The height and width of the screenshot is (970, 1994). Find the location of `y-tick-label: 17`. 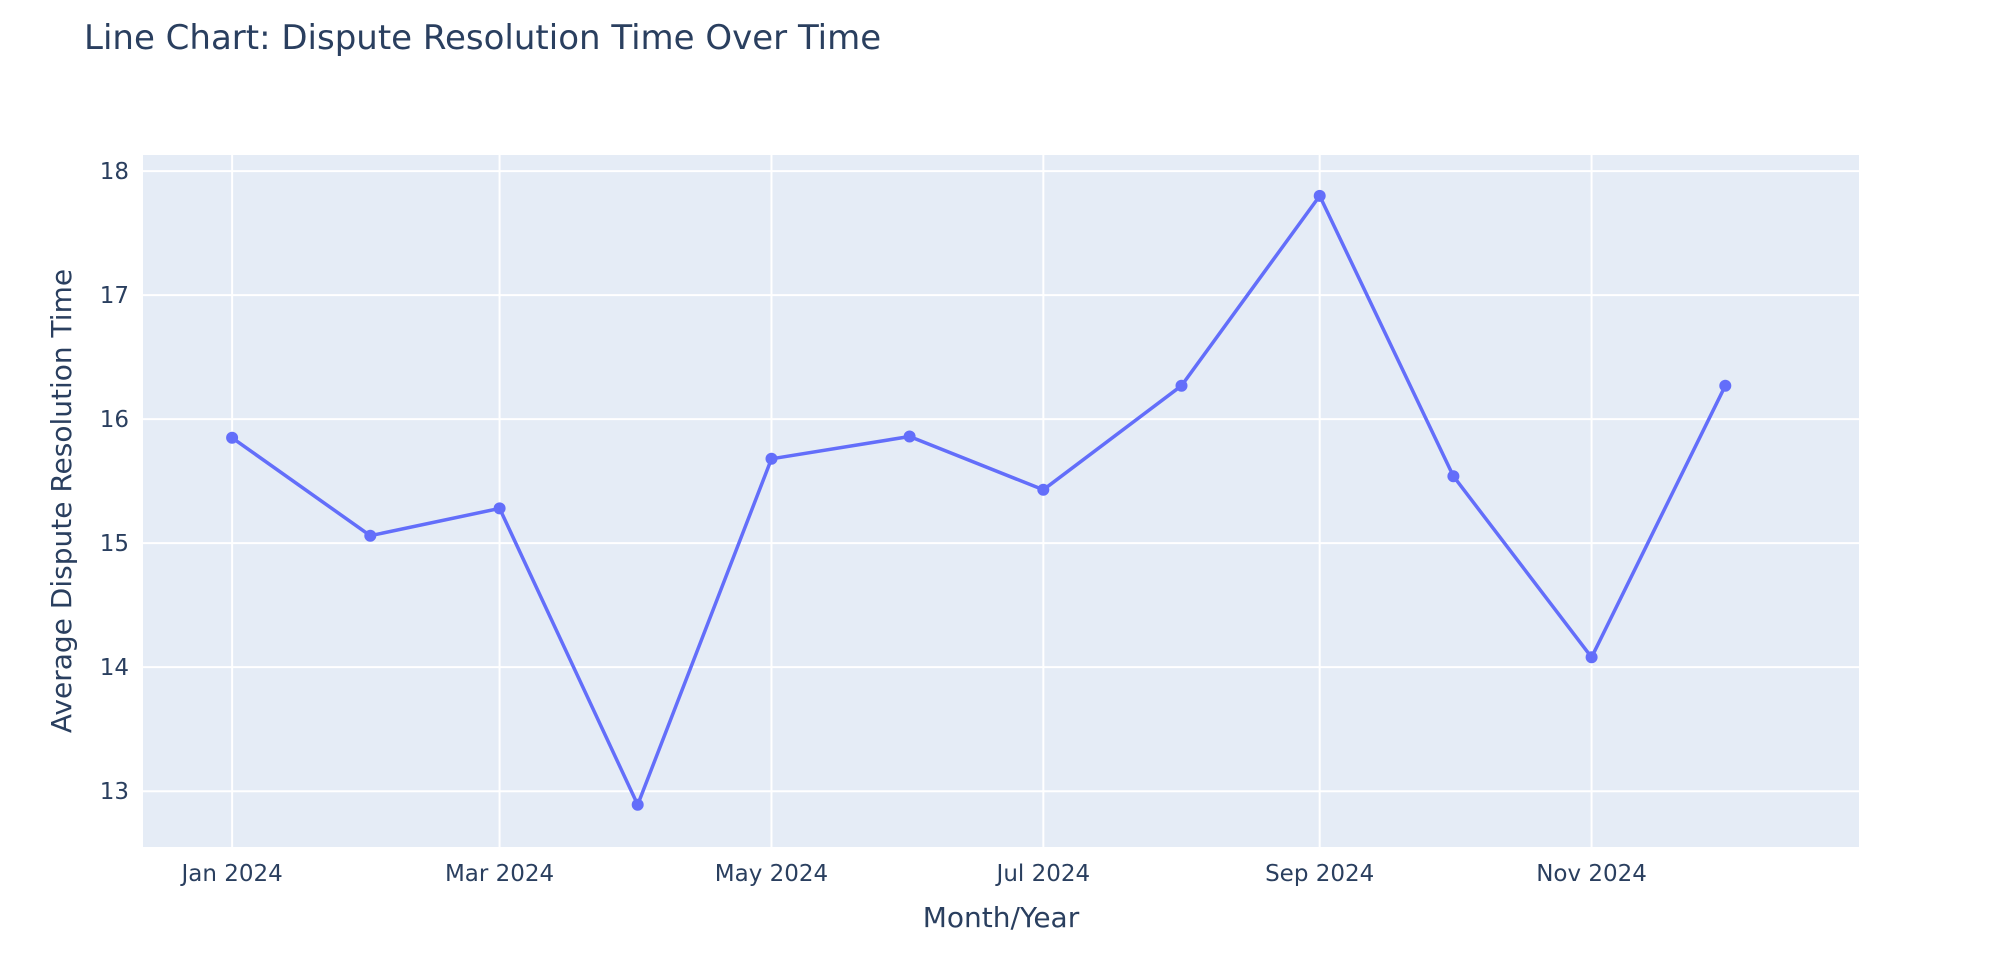

y-tick-label: 17 is located at coordinates (114, 296).